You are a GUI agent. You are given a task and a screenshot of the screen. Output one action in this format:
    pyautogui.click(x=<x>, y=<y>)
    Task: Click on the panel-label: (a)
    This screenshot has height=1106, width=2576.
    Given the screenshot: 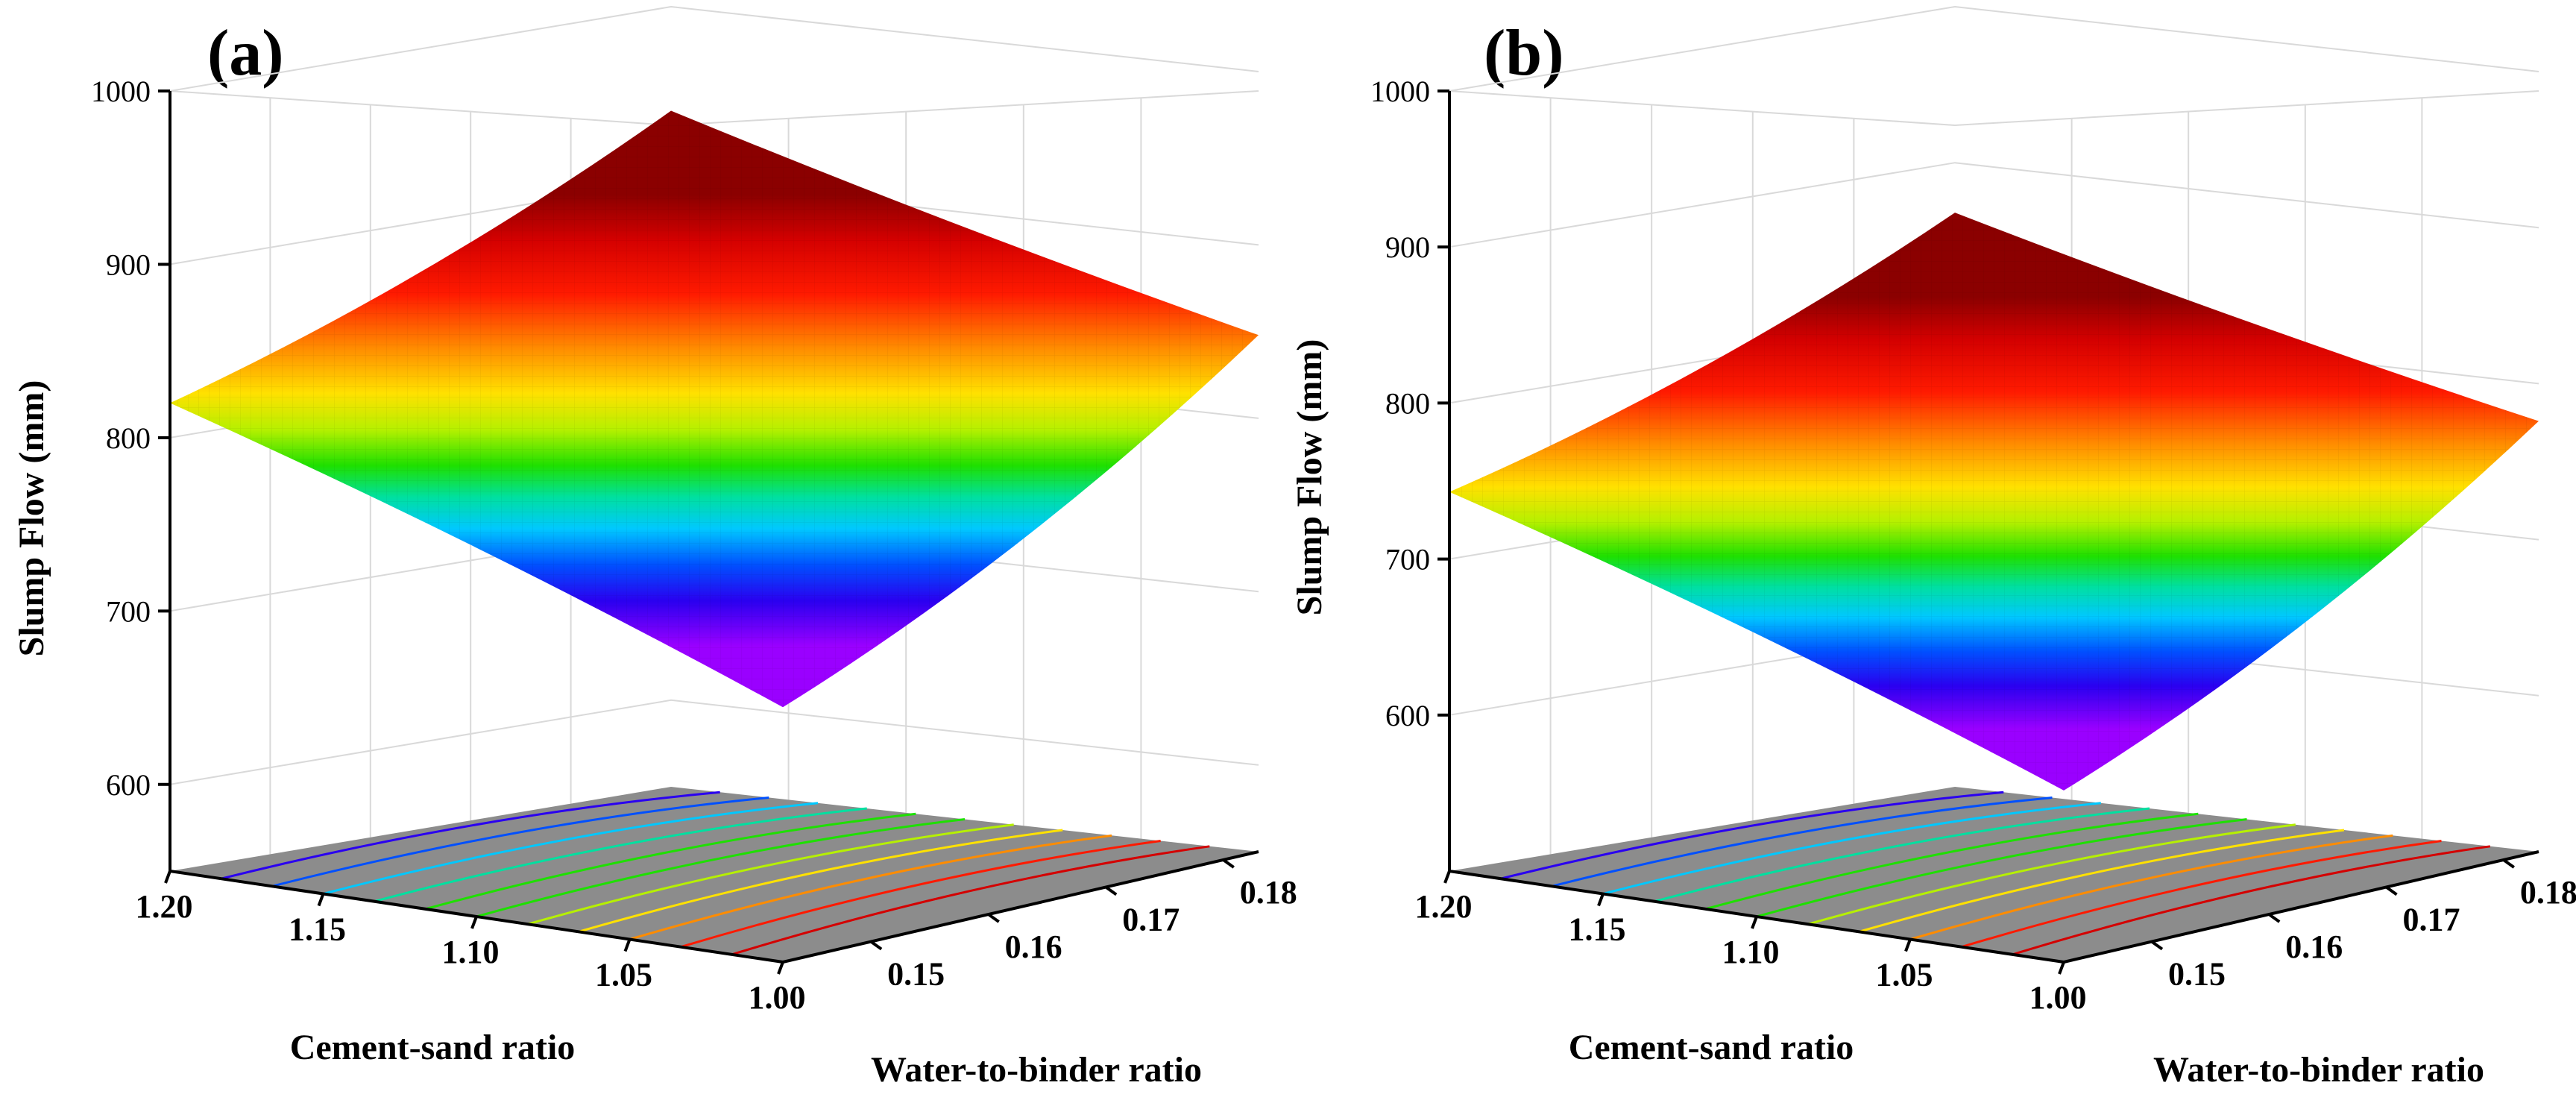 What is the action you would take?
    pyautogui.click(x=245, y=53)
    